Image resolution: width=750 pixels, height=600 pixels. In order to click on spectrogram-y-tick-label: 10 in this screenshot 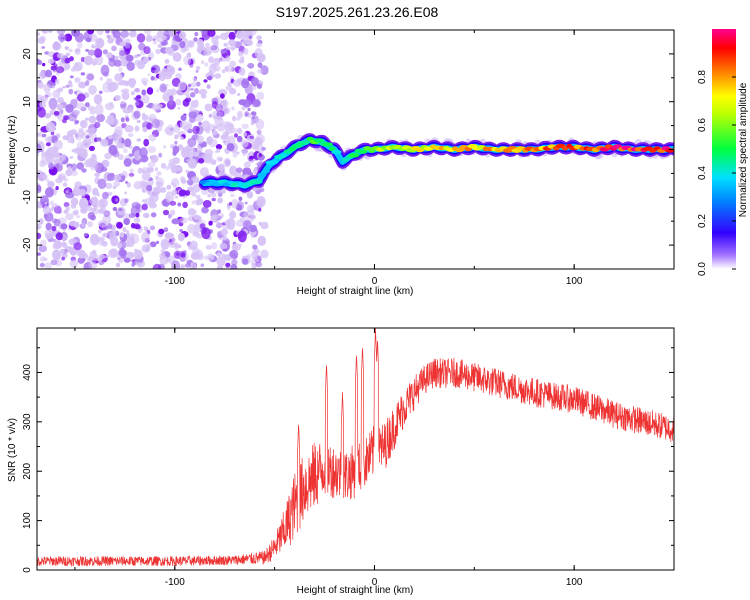, I will do `click(27, 102)`.